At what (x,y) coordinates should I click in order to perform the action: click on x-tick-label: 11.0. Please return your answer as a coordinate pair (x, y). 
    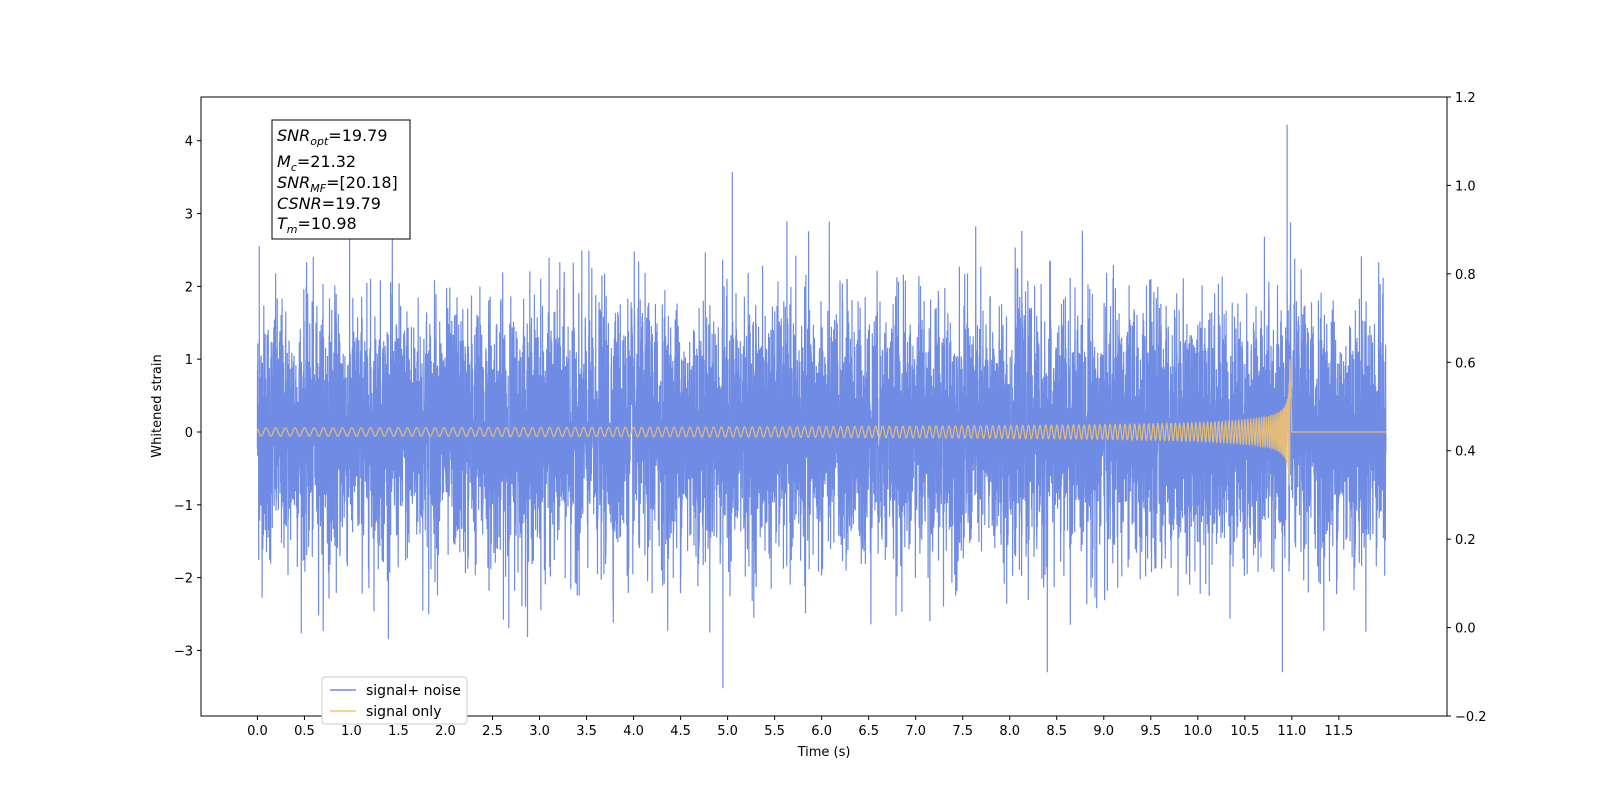
    Looking at the image, I should click on (1291, 731).